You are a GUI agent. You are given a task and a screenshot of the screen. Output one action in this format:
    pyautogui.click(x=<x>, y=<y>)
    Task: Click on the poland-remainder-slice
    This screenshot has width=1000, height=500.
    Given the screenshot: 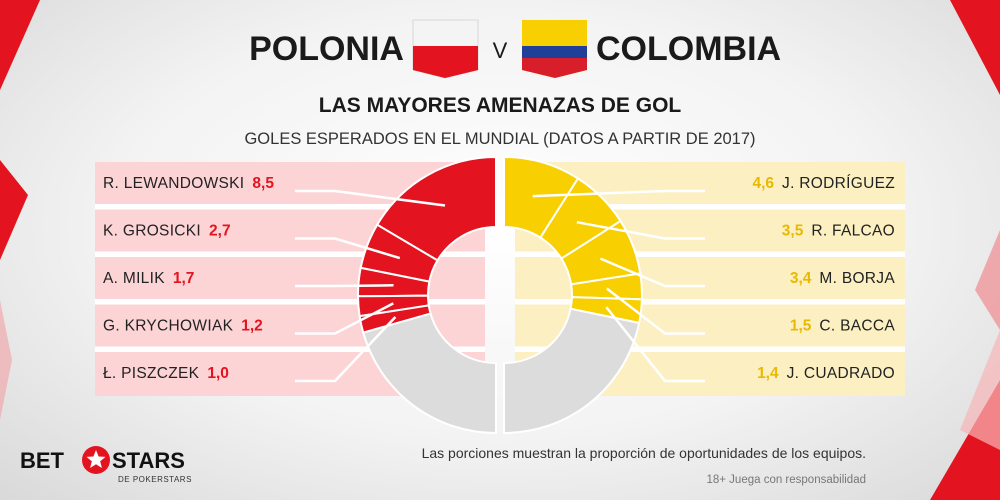 What is the action you would take?
    pyautogui.click(x=429, y=373)
    